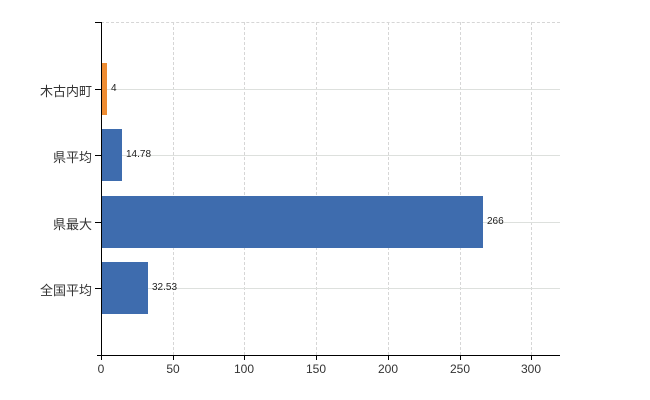 The height and width of the screenshot is (400, 650). What do you see at coordinates (244, 369) in the screenshot?
I see `x-axis-tick-label: 100` at bounding box center [244, 369].